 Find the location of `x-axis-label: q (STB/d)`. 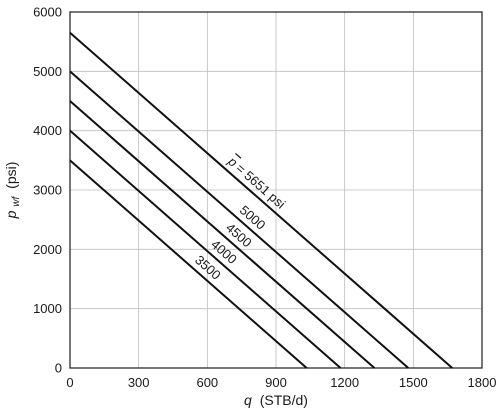

x-axis-label: q (STB/d) is located at coordinates (276, 400).